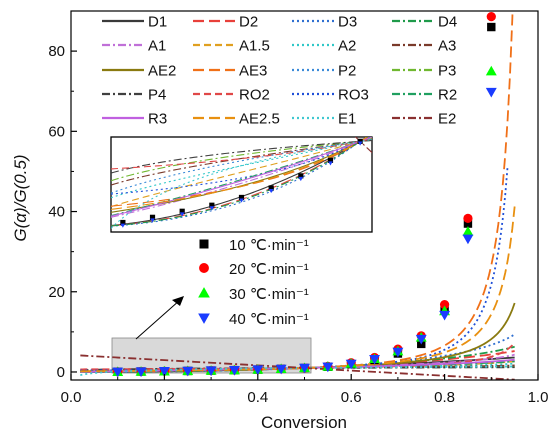 This screenshot has height=435, width=550. What do you see at coordinates (269, 245) in the screenshot?
I see `legend-series-label: 10 ℃·min⁻¹` at bounding box center [269, 245].